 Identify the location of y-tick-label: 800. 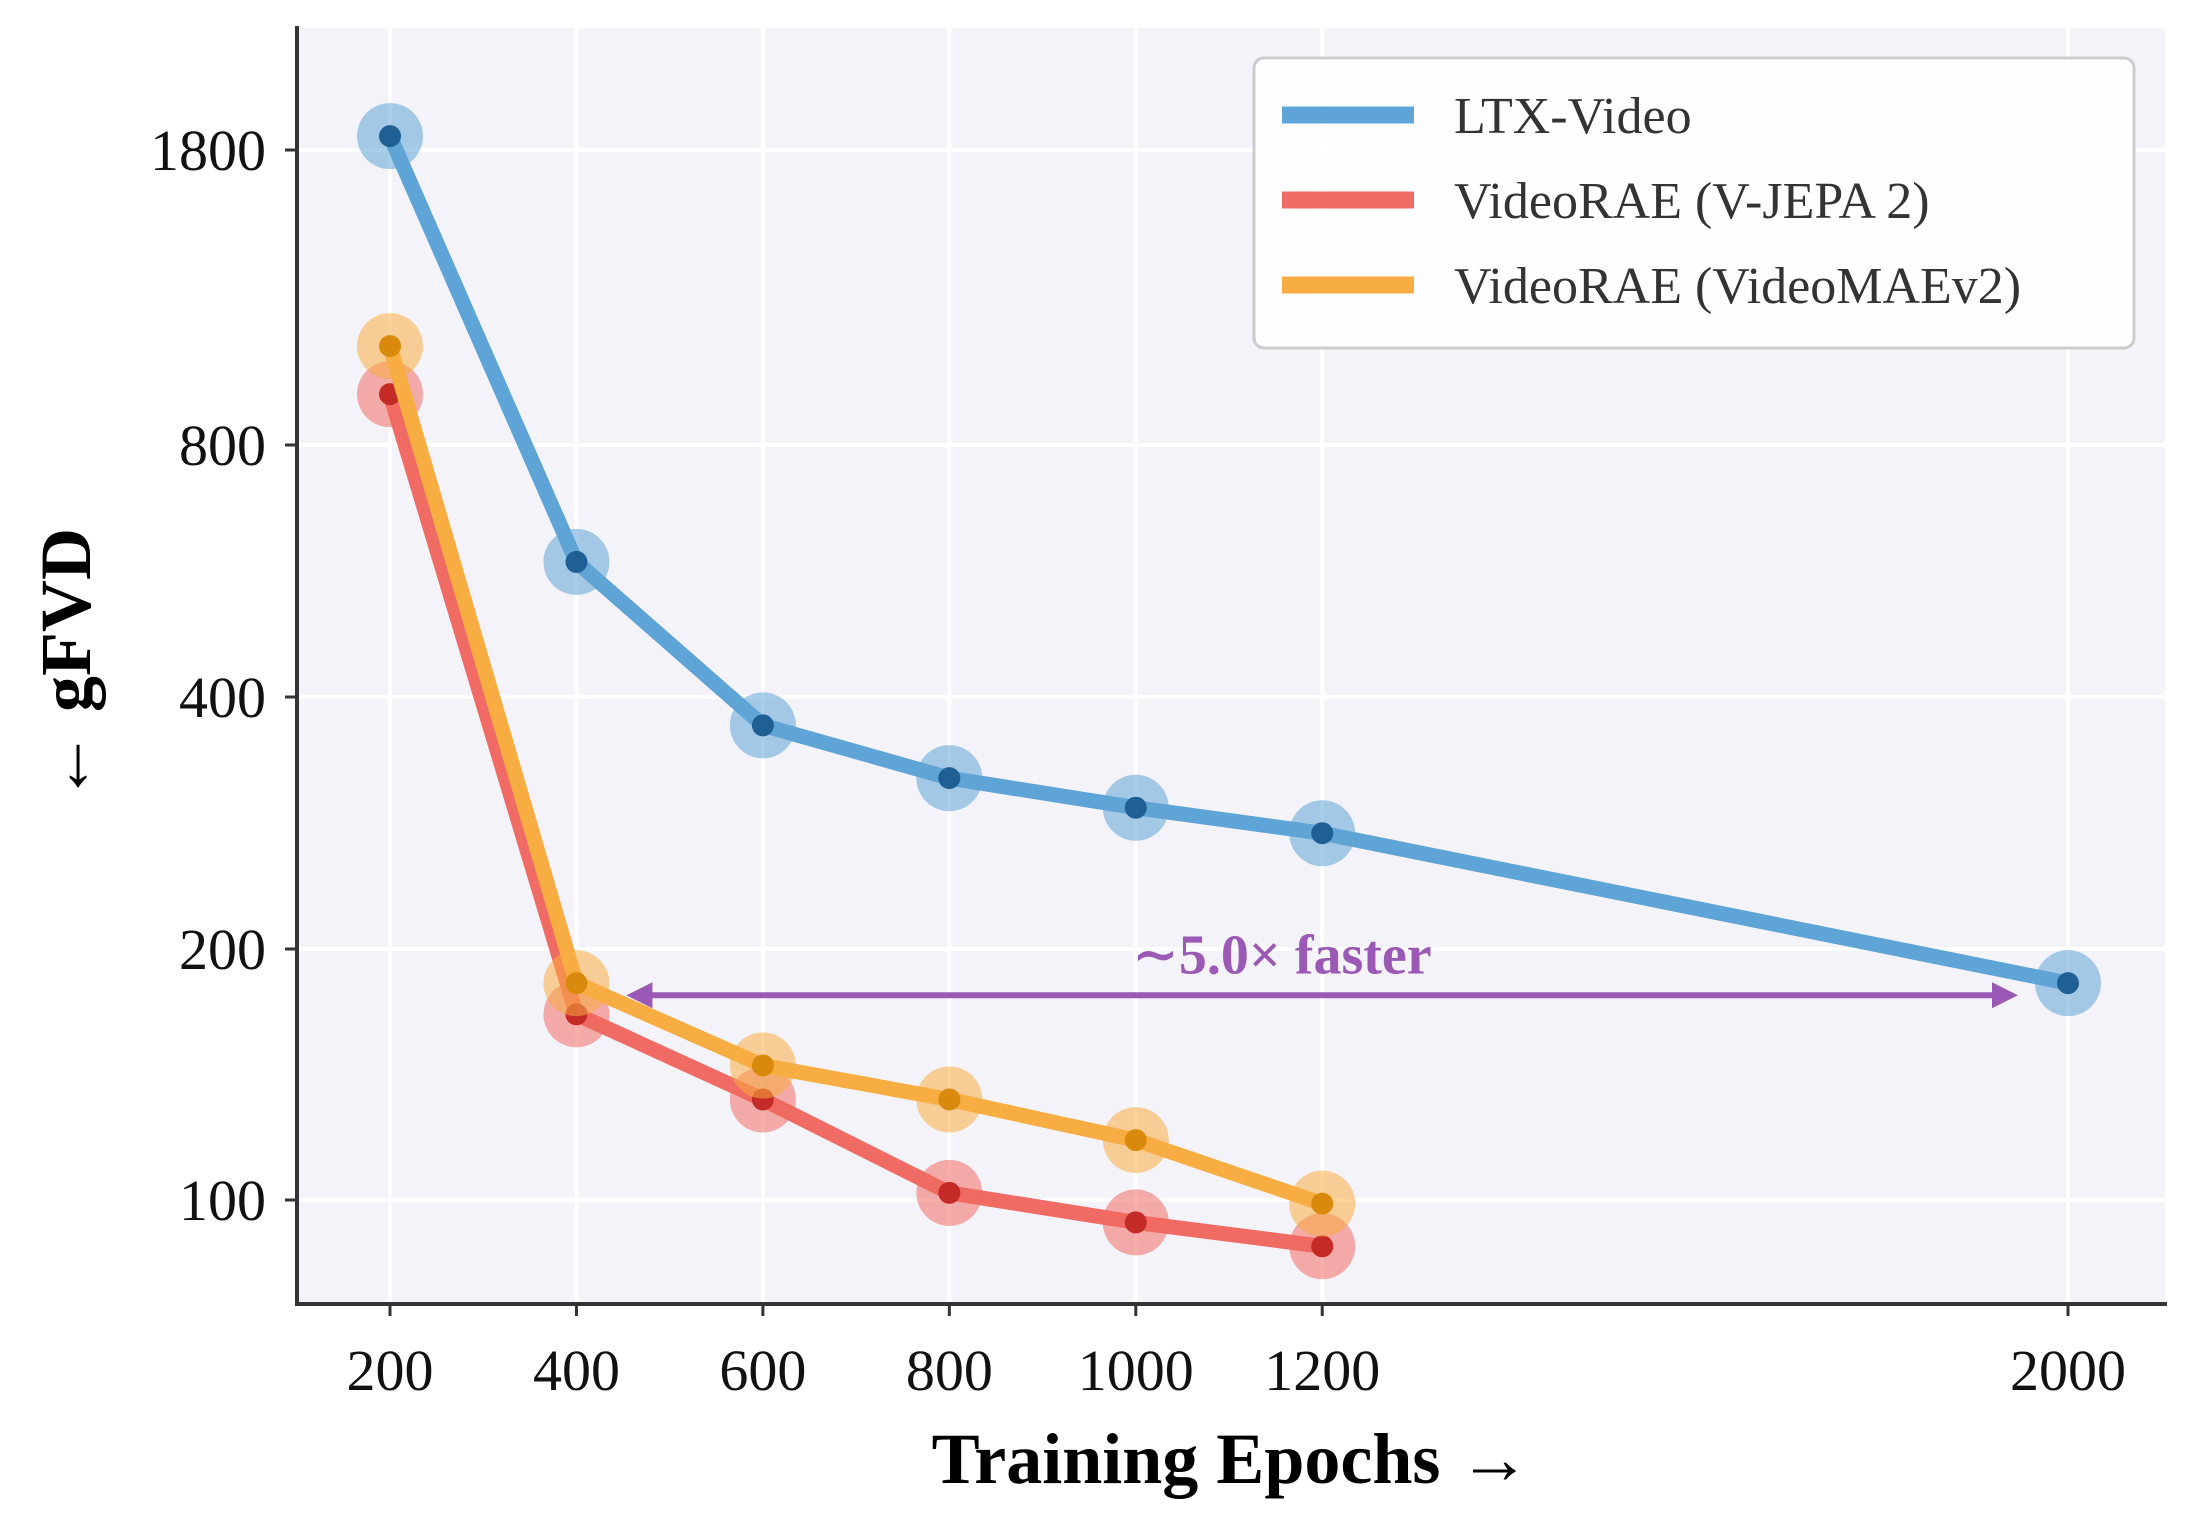
(222, 445).